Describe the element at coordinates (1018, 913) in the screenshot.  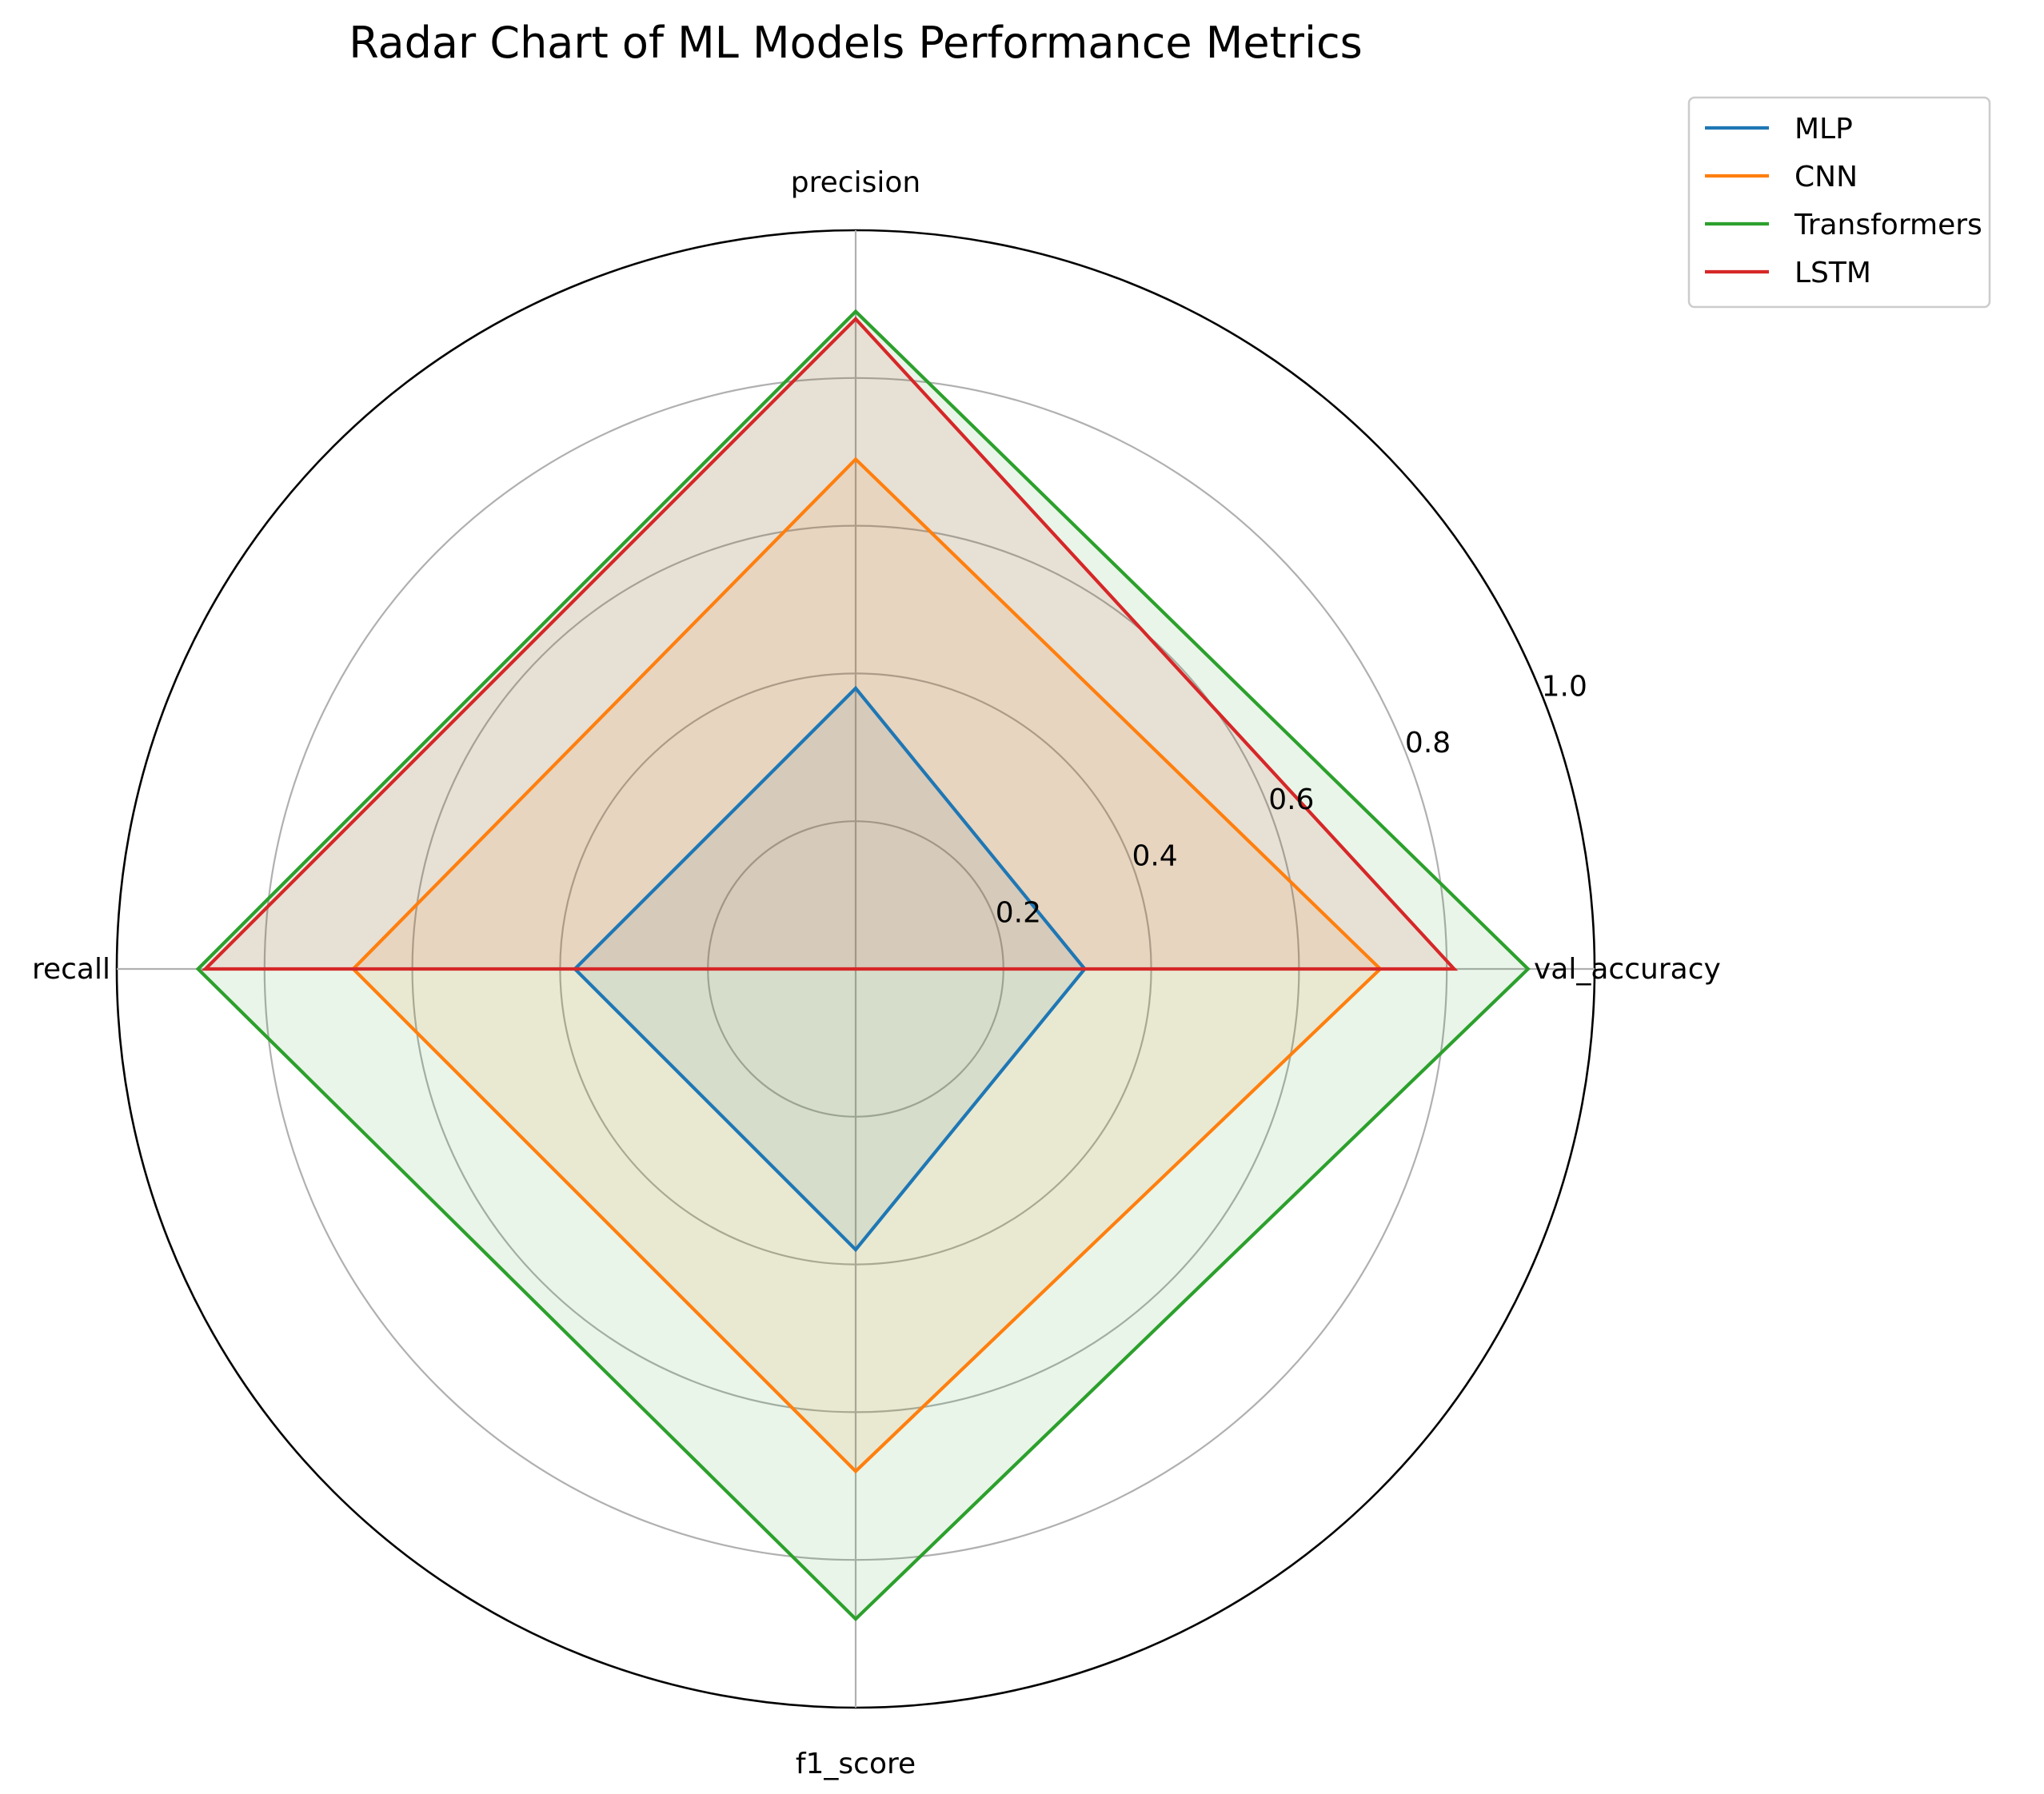
I see `r-tick-label: 0.2` at that location.